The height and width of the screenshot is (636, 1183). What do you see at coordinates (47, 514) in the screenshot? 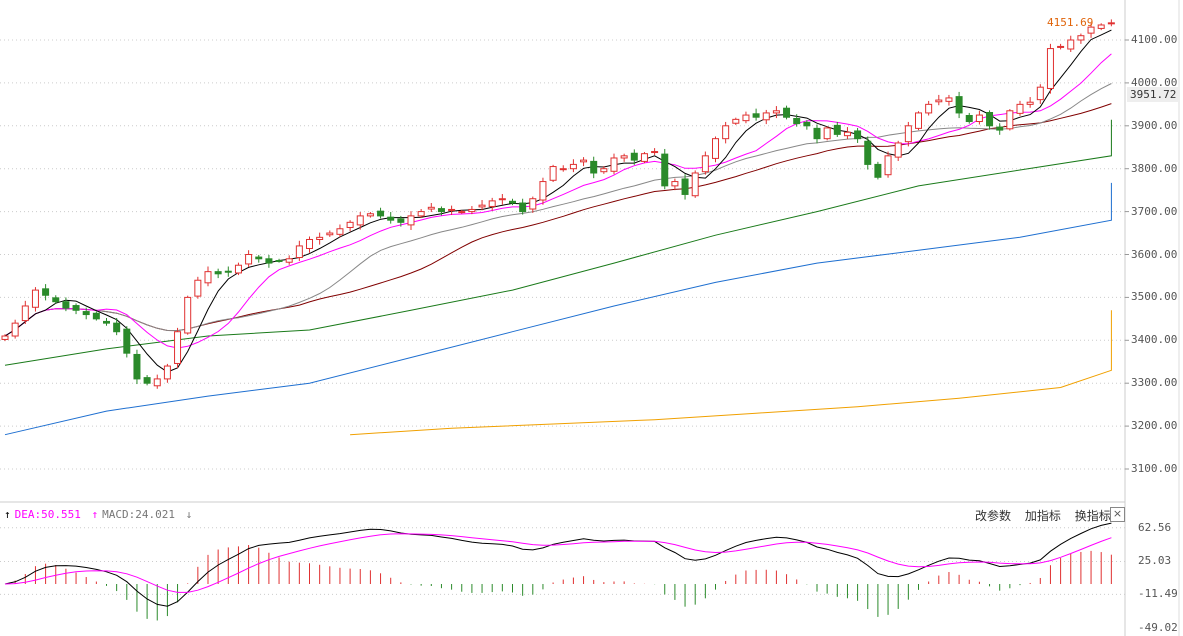
I see `dea-value: DEA:50.551` at bounding box center [47, 514].